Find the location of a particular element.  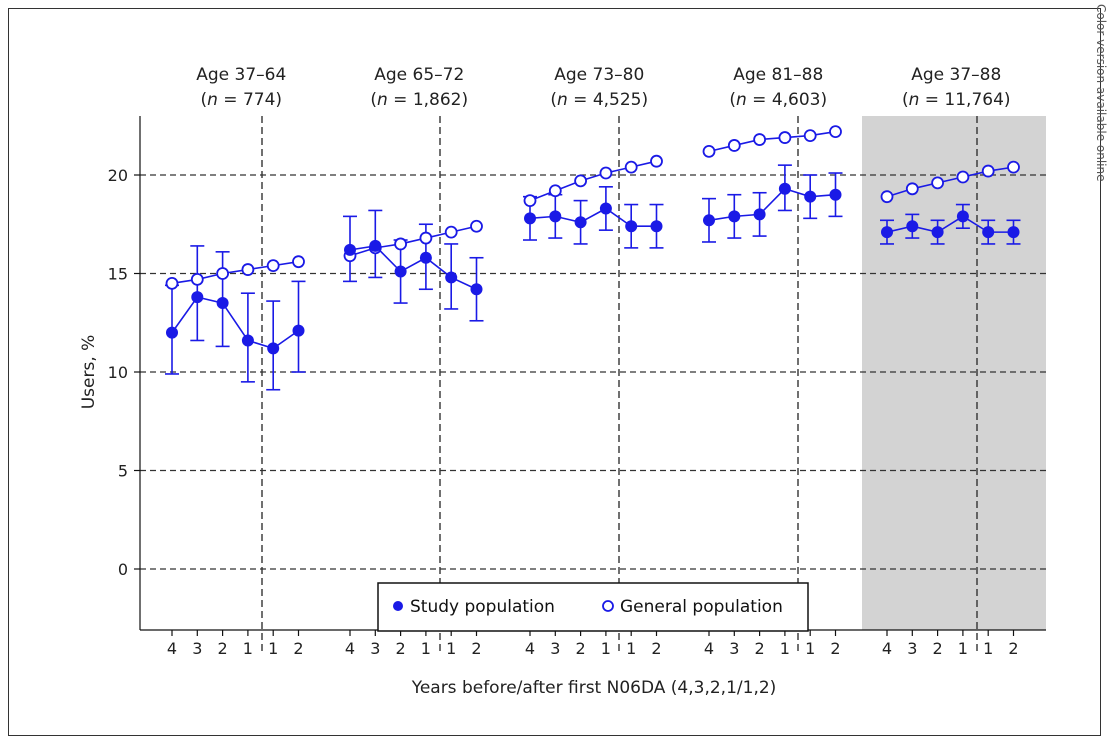

y-tick-label-5: 5 is located at coordinates (123, 471).